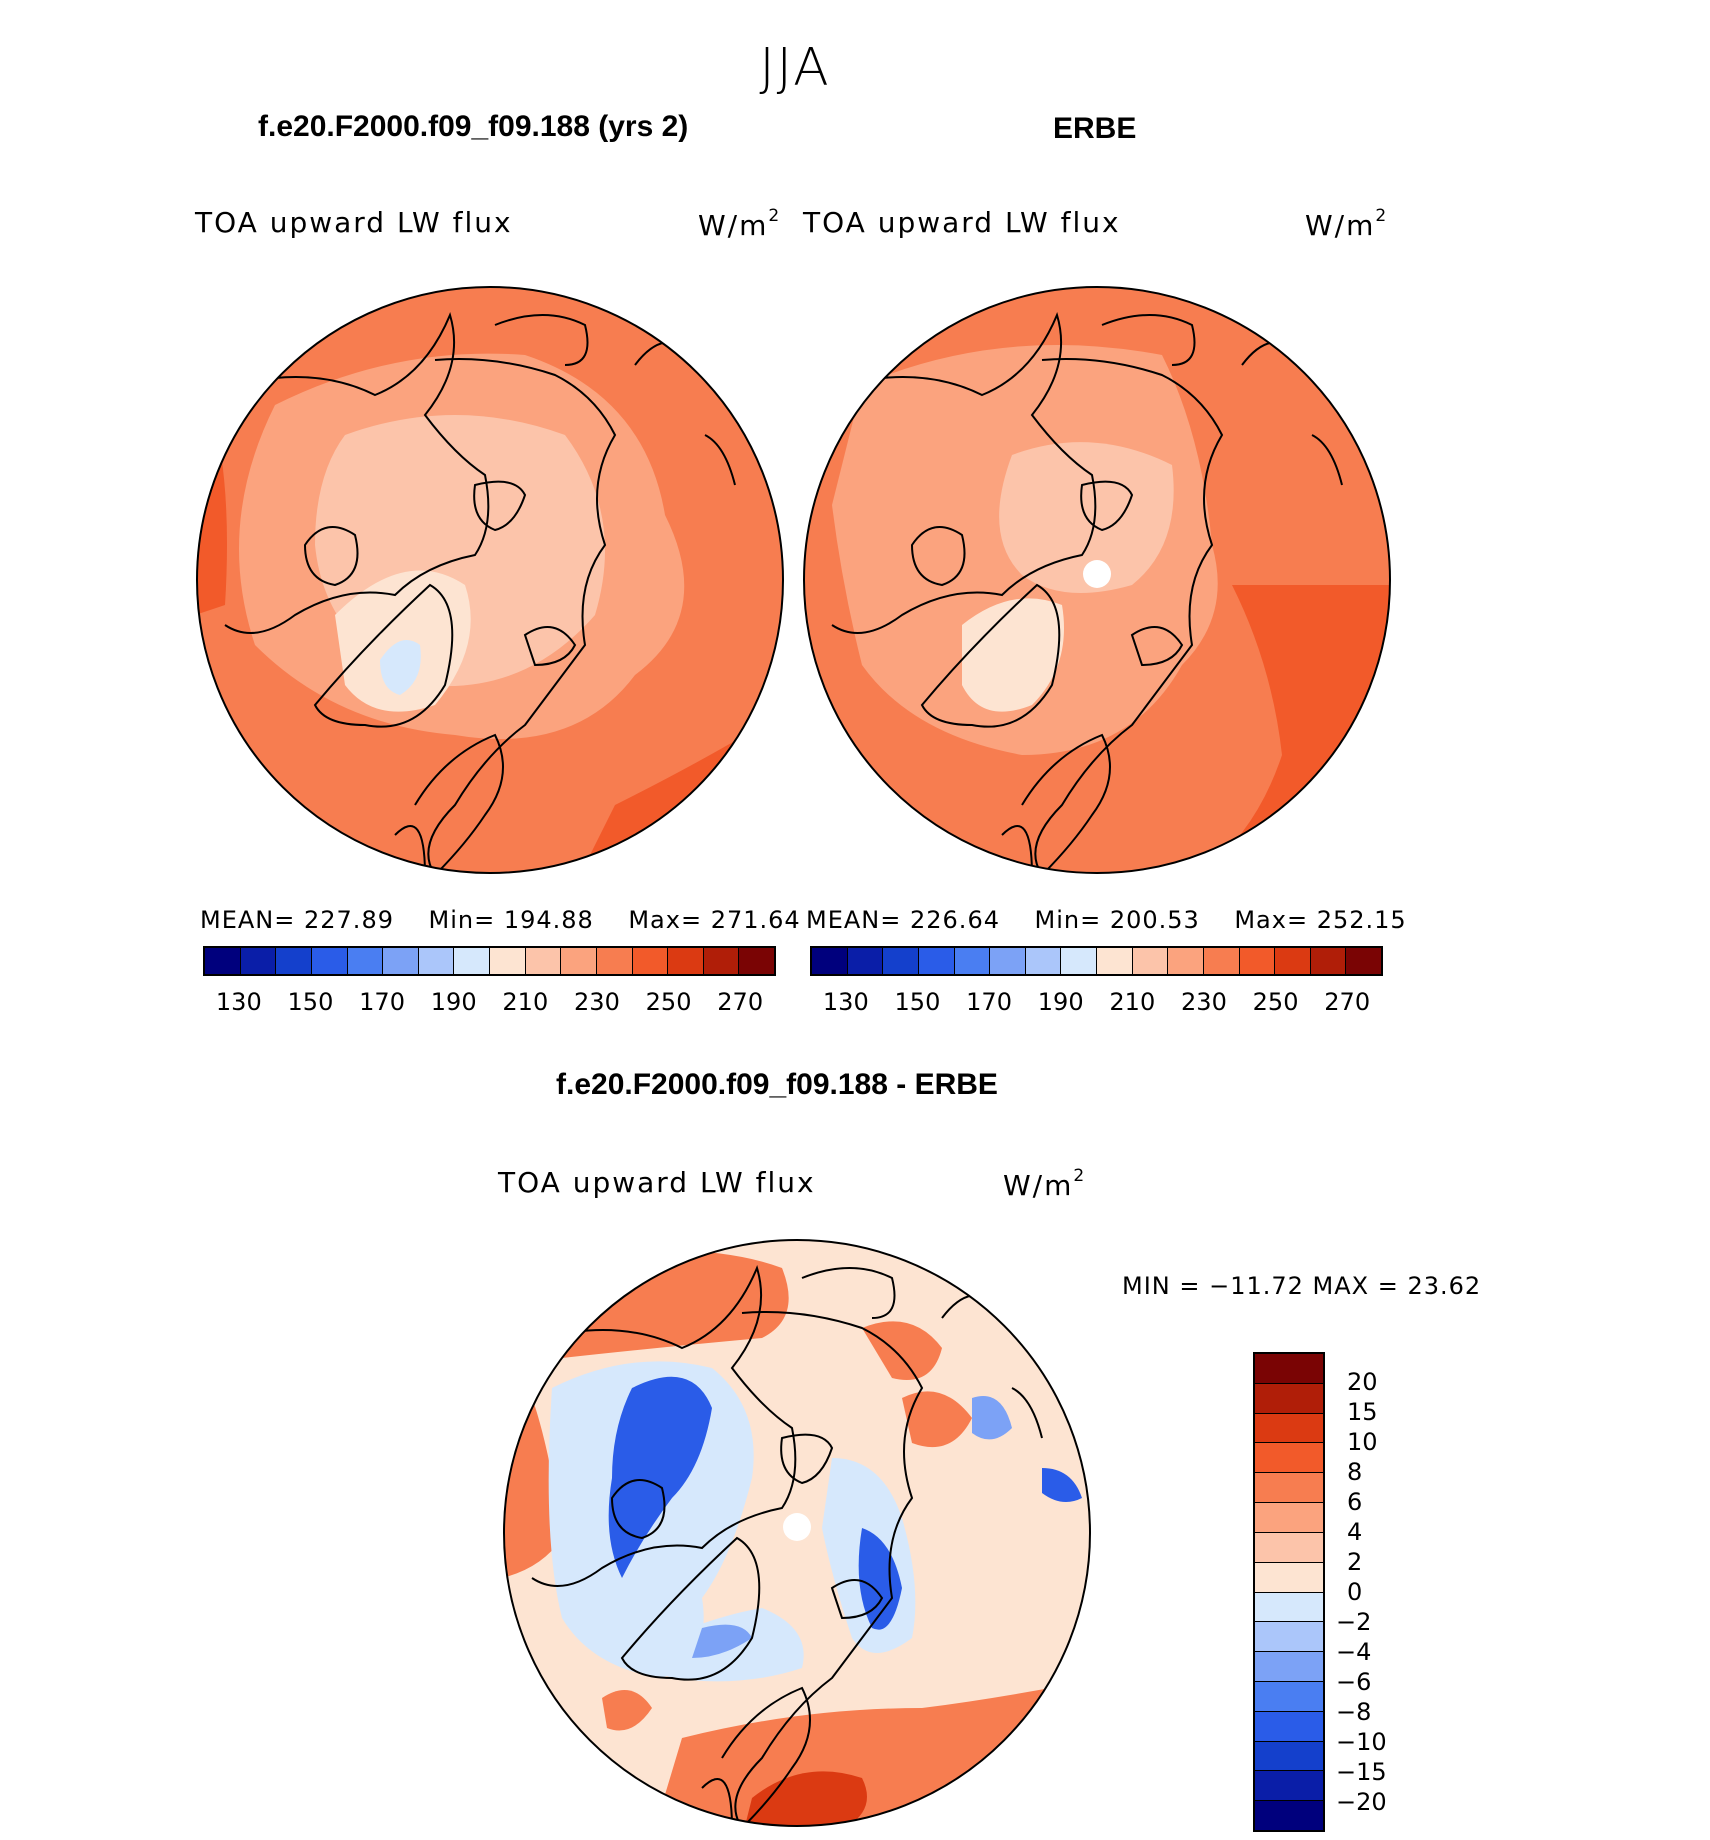  What do you see at coordinates (1362, 1442) in the screenshot?
I see `diff-colorbar-tick-label: 10` at bounding box center [1362, 1442].